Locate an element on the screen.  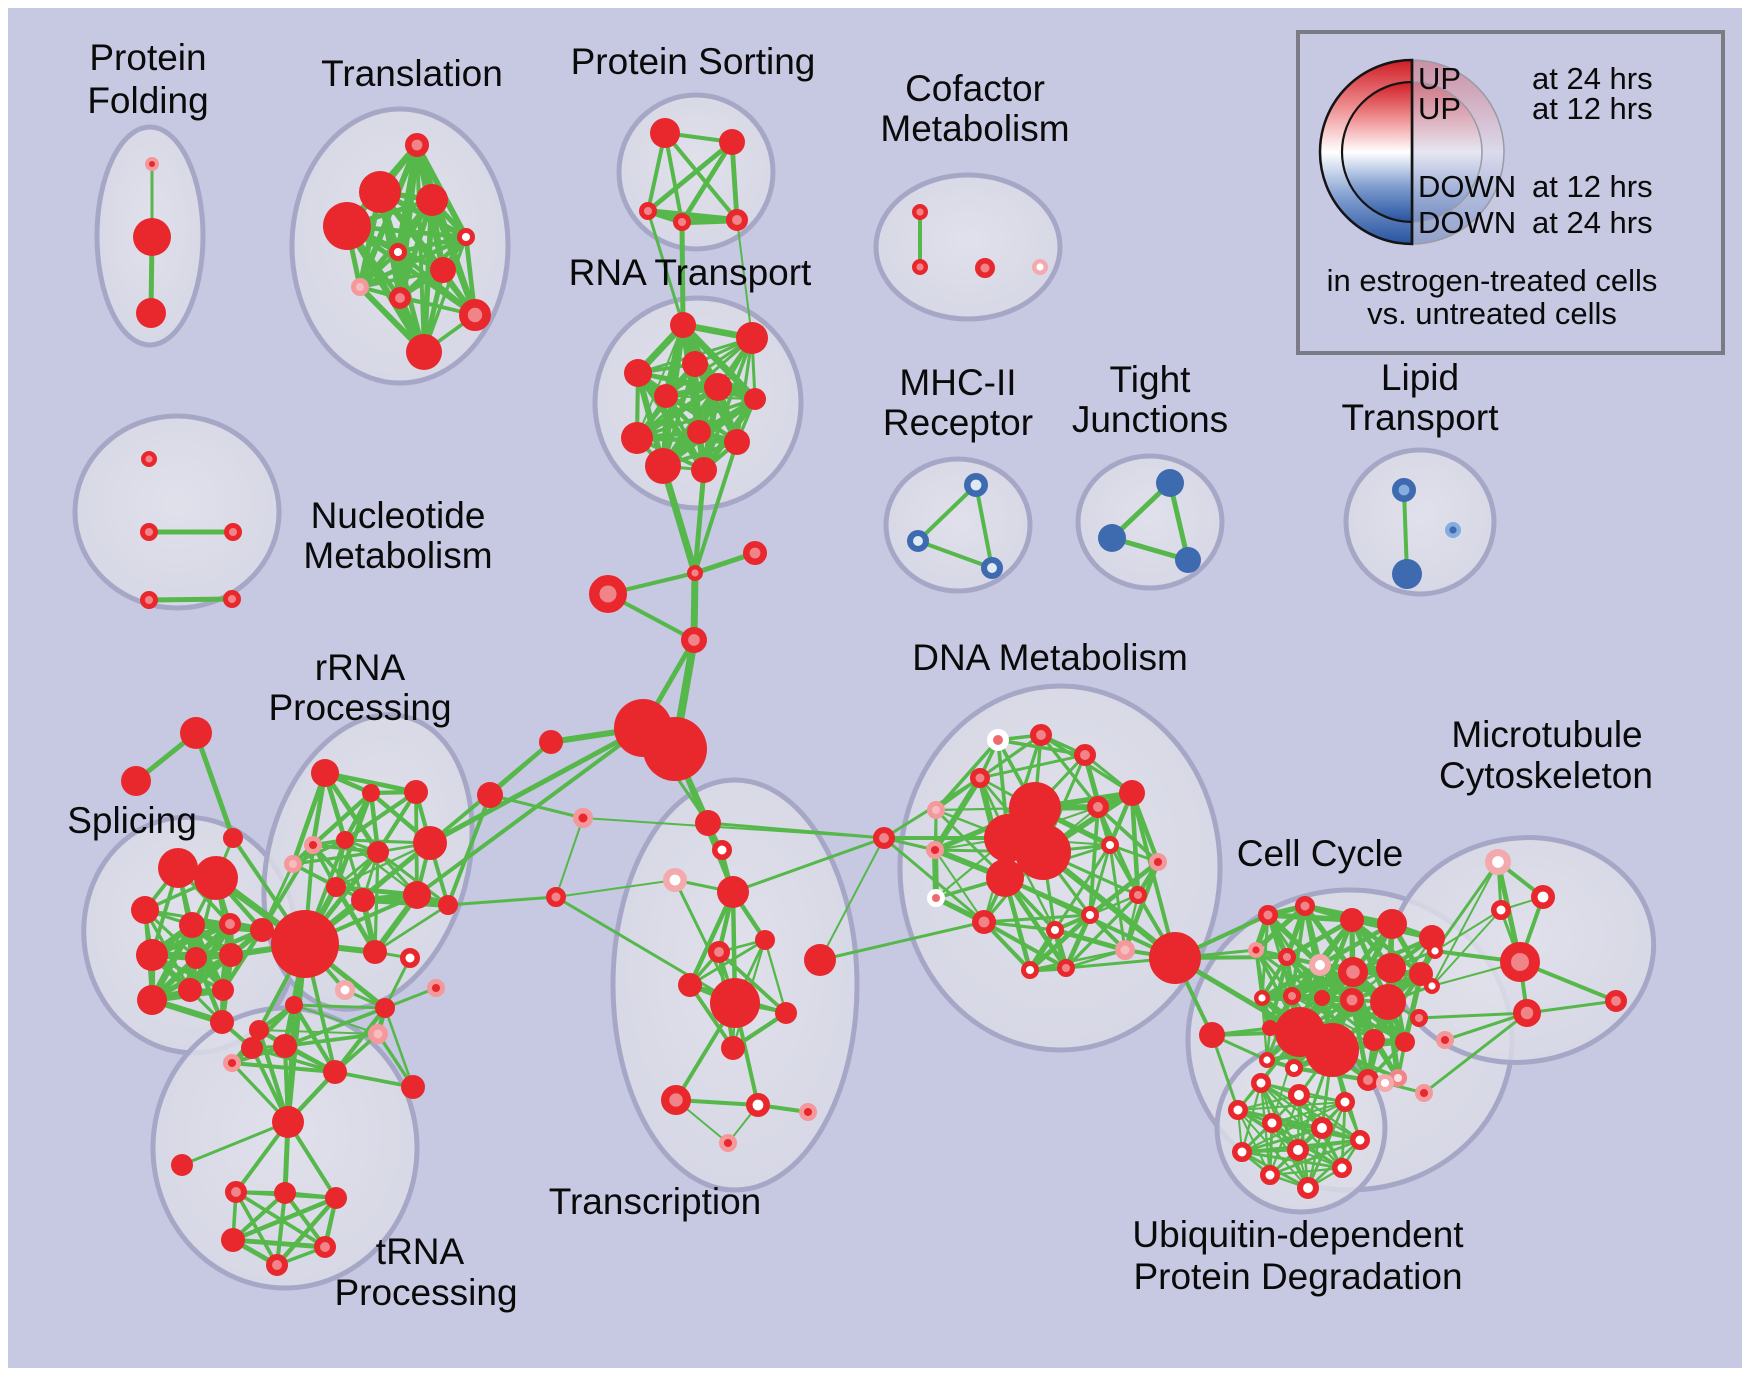
module-label: Protein Sorting is located at coordinates (693, 61).